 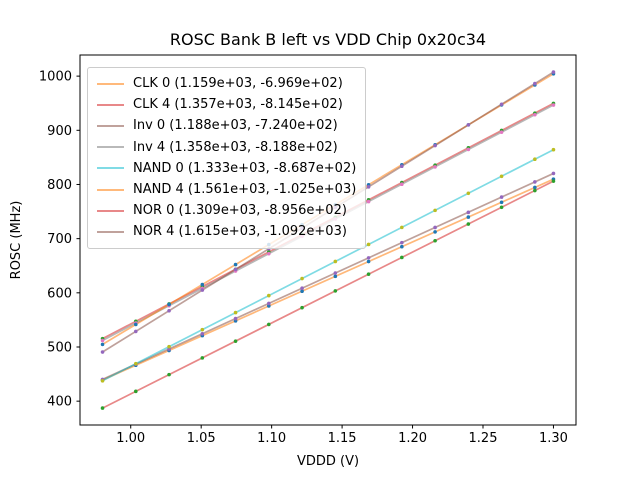 I want to click on legend-label: NAND 0 (1.333e+03, -8.687e+02), so click(x=245, y=168).